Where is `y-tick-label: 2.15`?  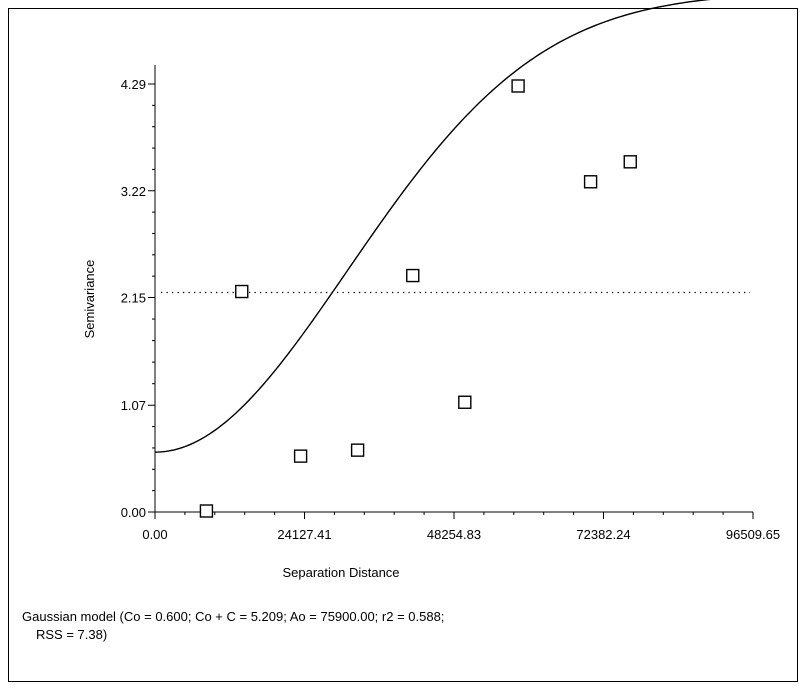 y-tick-label: 2.15 is located at coordinates (133, 298).